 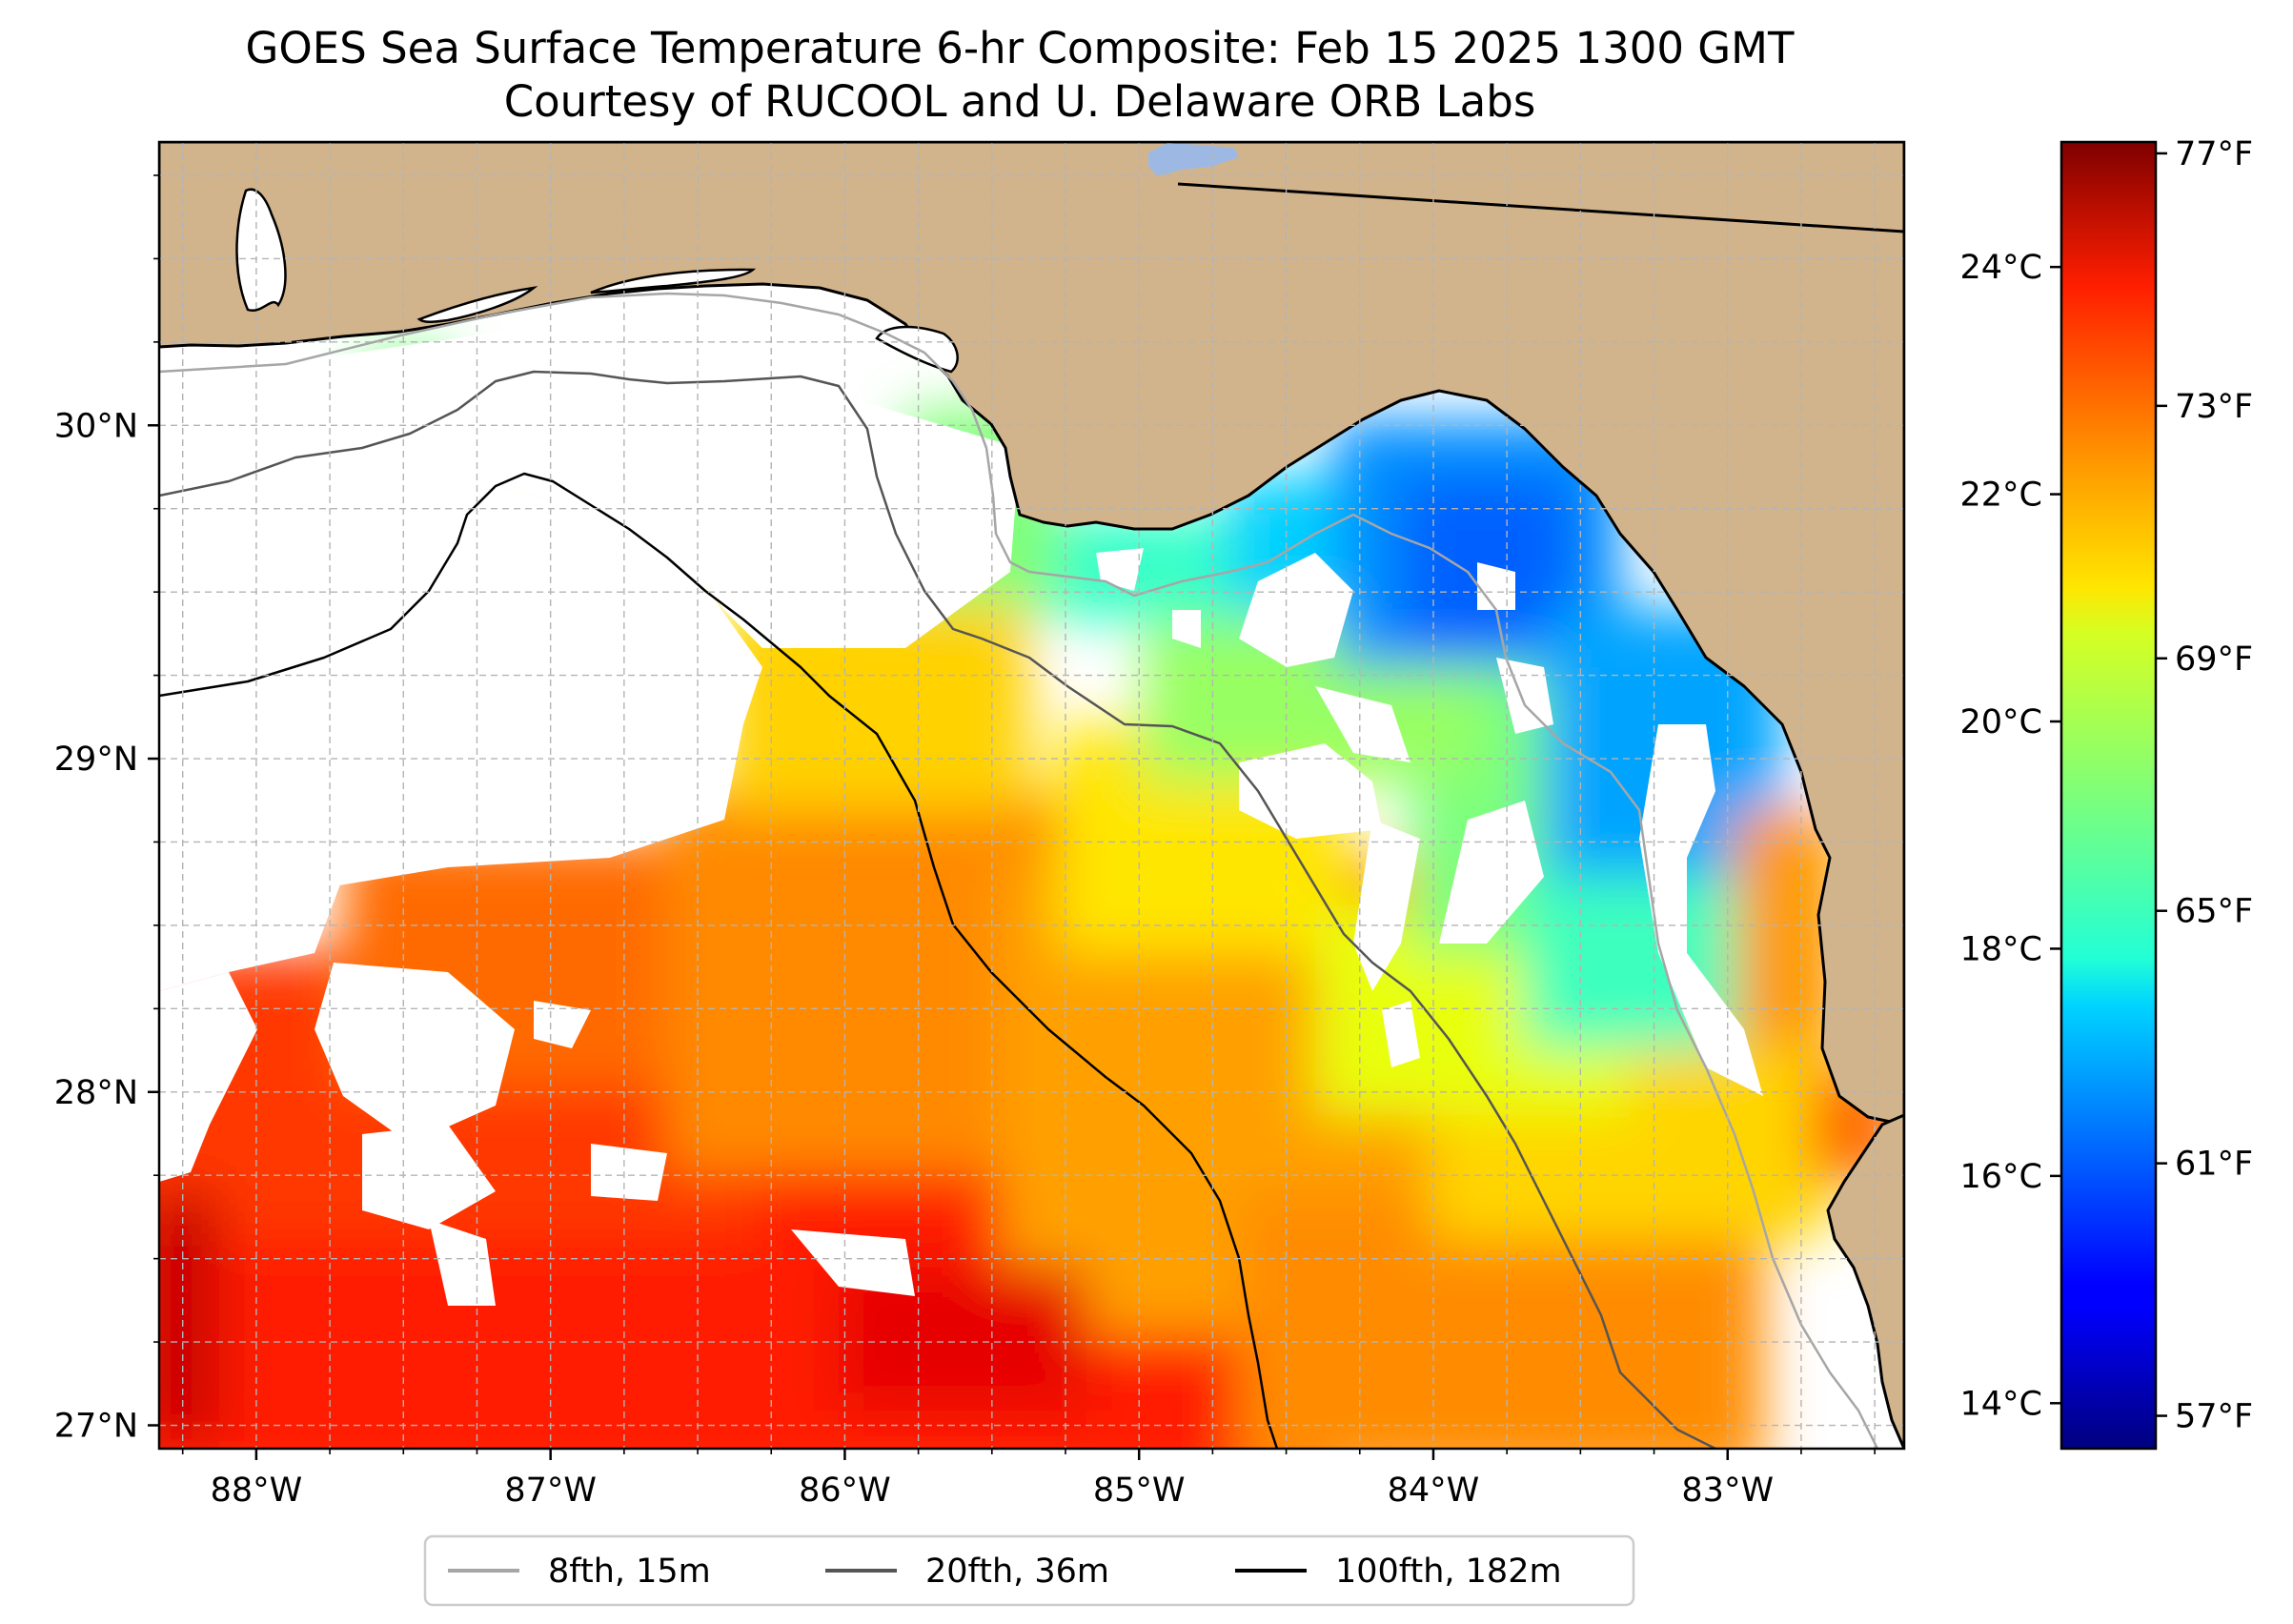 I want to click on latitude-axis: 27°N 28°N 29°N 30°N, so click(x=107, y=810).